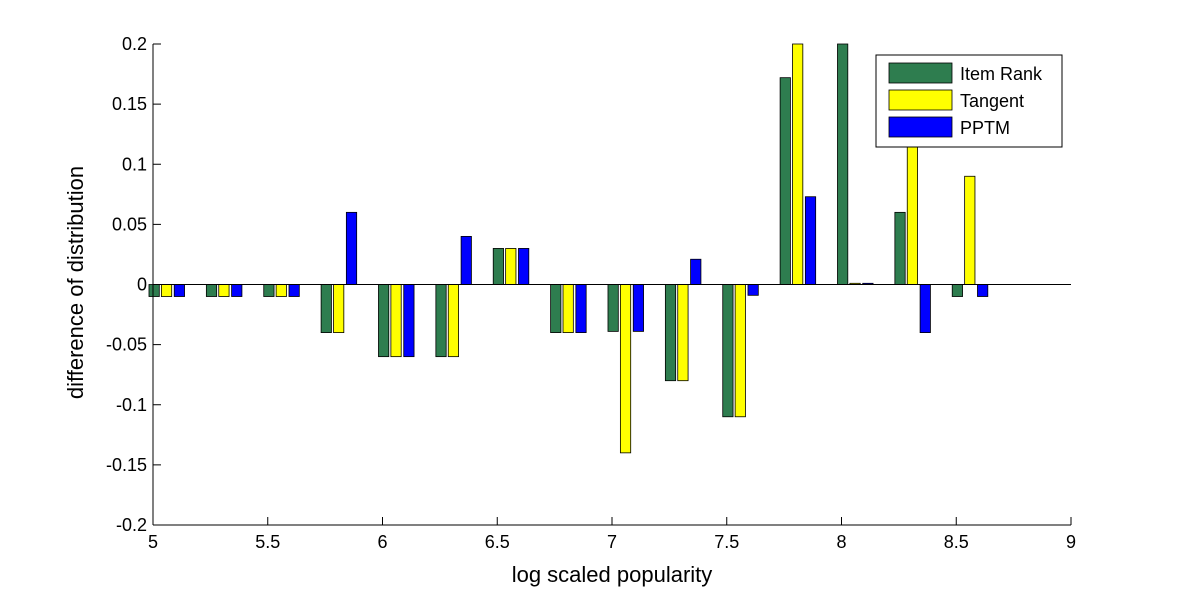 This screenshot has width=1183, height=591. Describe the element at coordinates (126, 345) in the screenshot. I see `y-tick-label: -0.05` at that location.